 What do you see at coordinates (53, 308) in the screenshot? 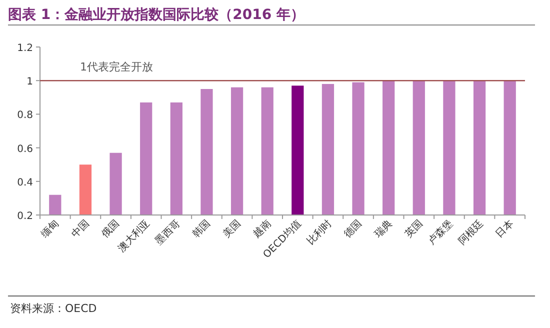
I see `text: 资料来源：OECD` at bounding box center [53, 308].